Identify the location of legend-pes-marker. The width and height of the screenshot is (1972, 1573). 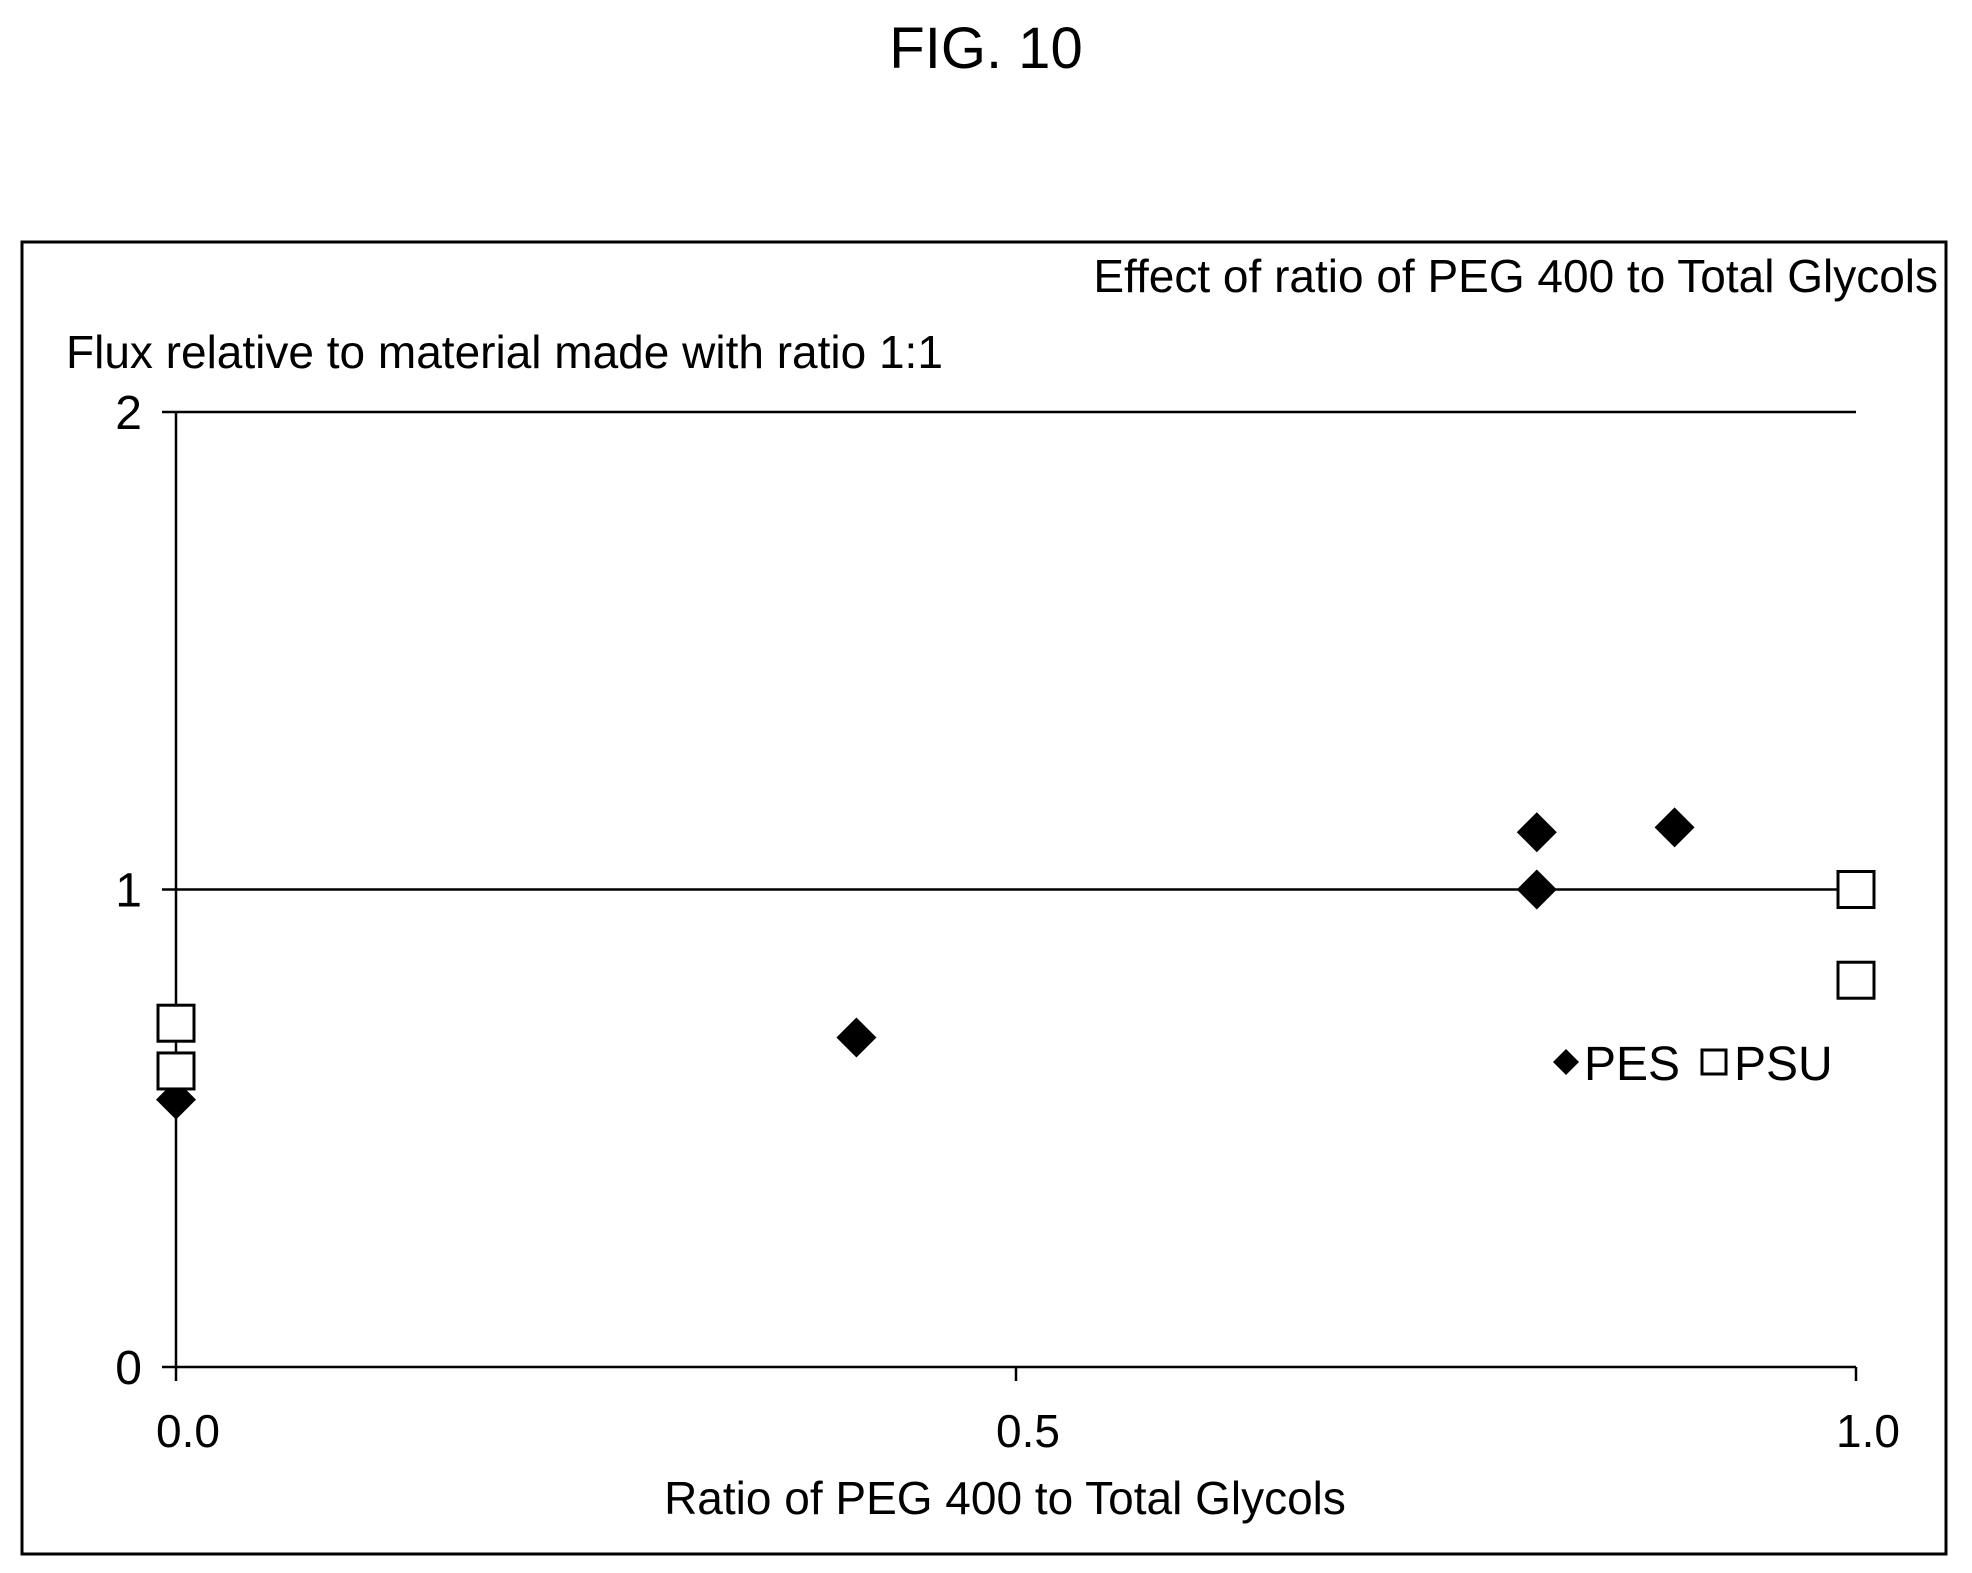
(1566, 1062).